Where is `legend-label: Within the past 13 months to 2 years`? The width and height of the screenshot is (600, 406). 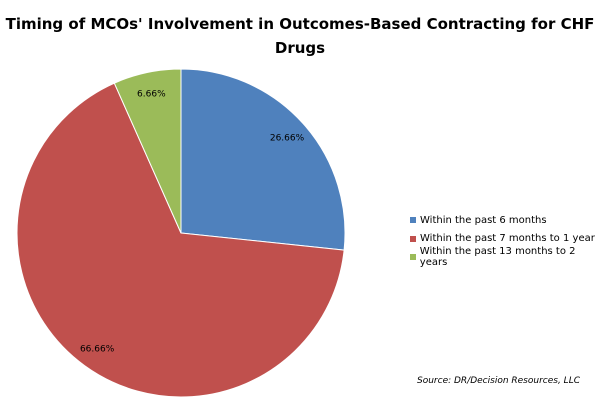 legend-label: Within the past 13 months to 2 years is located at coordinates (497, 257).